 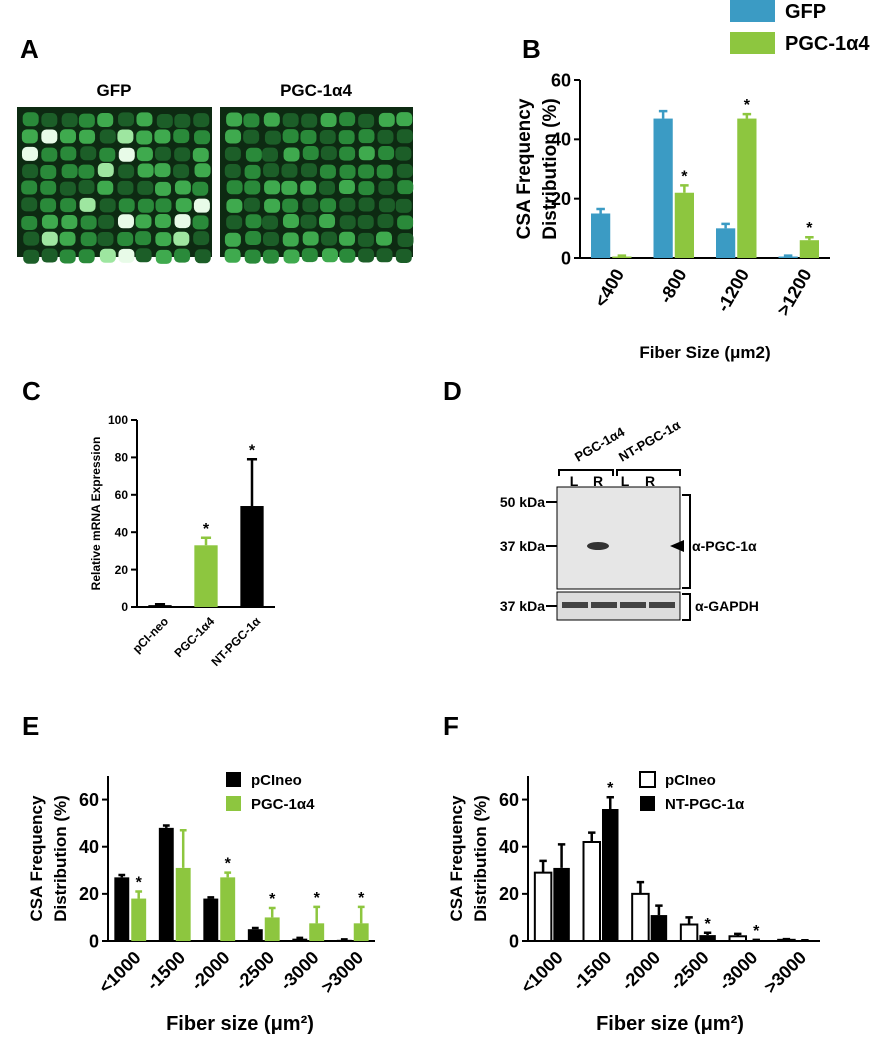 What do you see at coordinates (670, 1024) in the screenshot?
I see `x-axis-label: Fiber size (μm²)` at bounding box center [670, 1024].